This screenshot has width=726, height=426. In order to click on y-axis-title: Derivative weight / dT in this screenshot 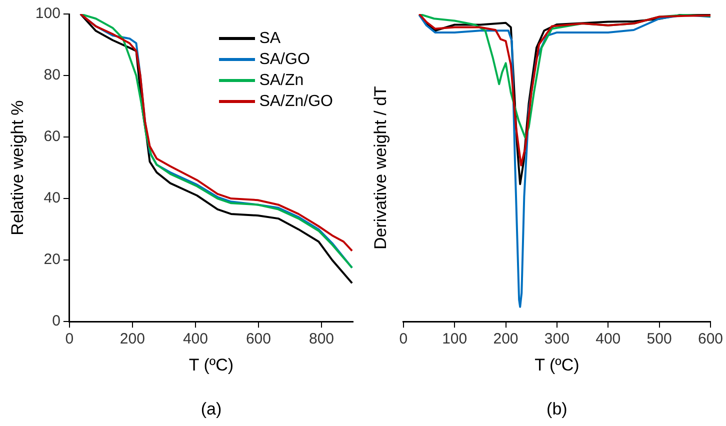, I will do `click(380, 168)`.